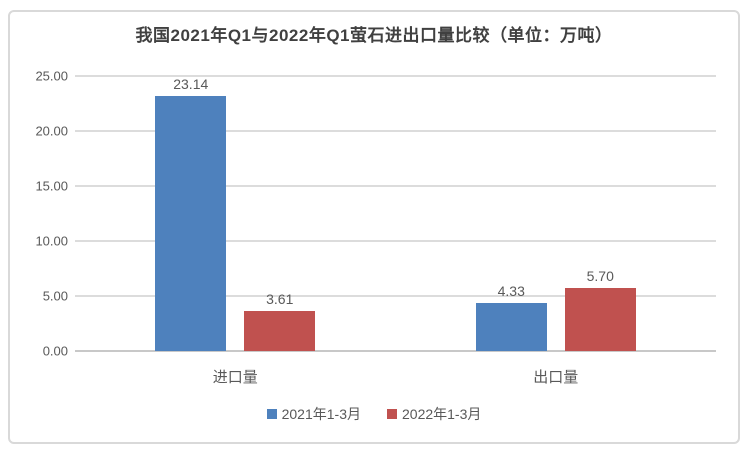 The image size is (747, 454). Describe the element at coordinates (55, 351) in the screenshot. I see `y-tick-label: 0.00` at that location.